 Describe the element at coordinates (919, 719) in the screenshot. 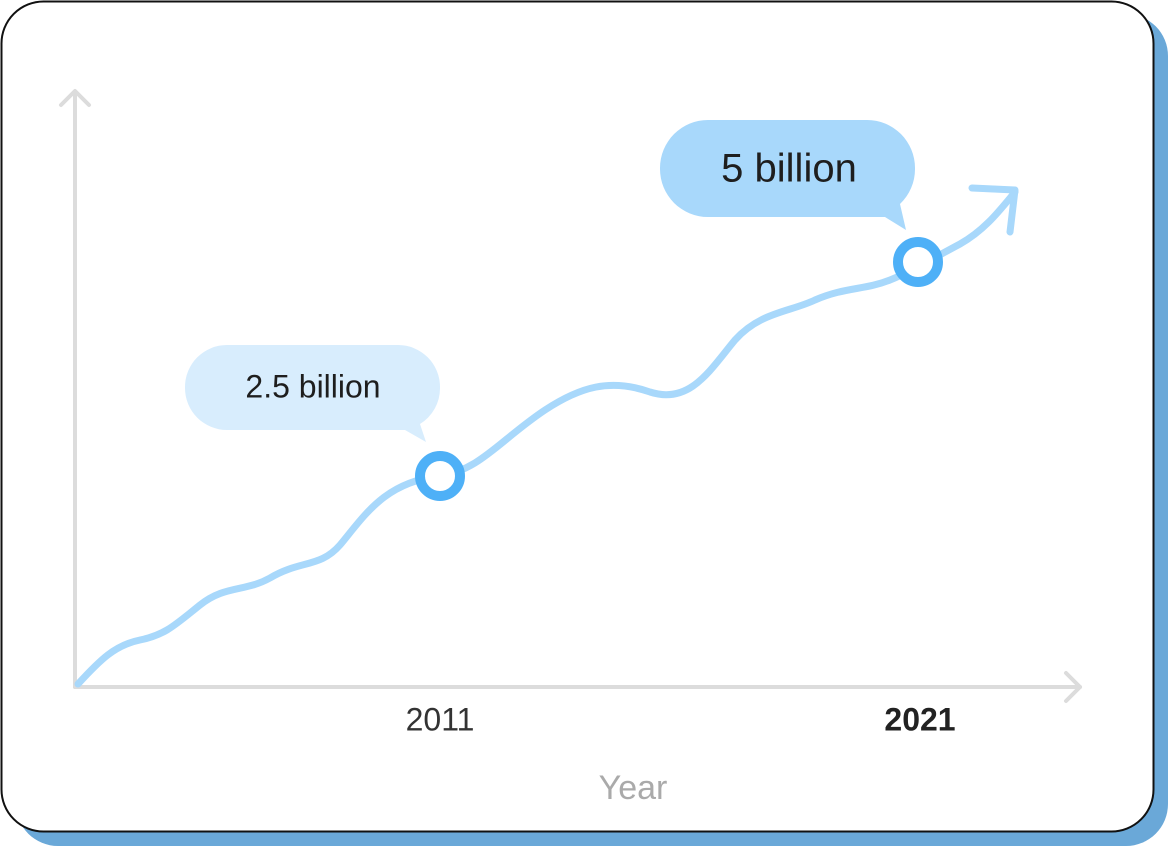

I see `x-label: 2021` at that location.